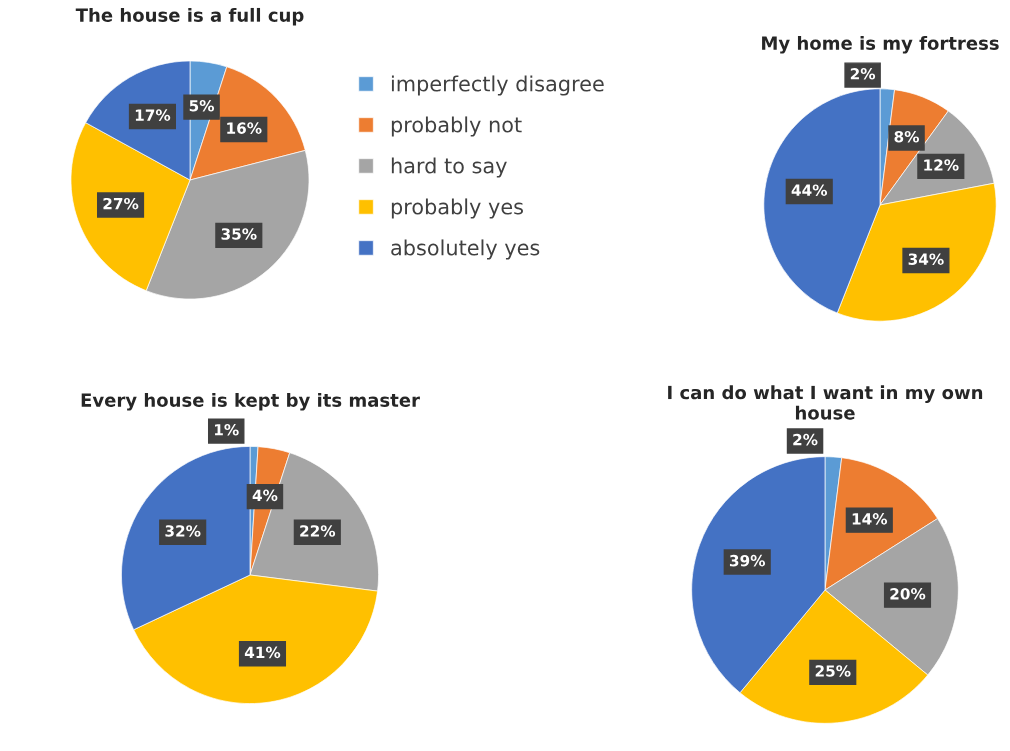 Image resolution: width=1010 pixels, height=751 pixels. I want to click on legend-label: hard to say, so click(449, 167).